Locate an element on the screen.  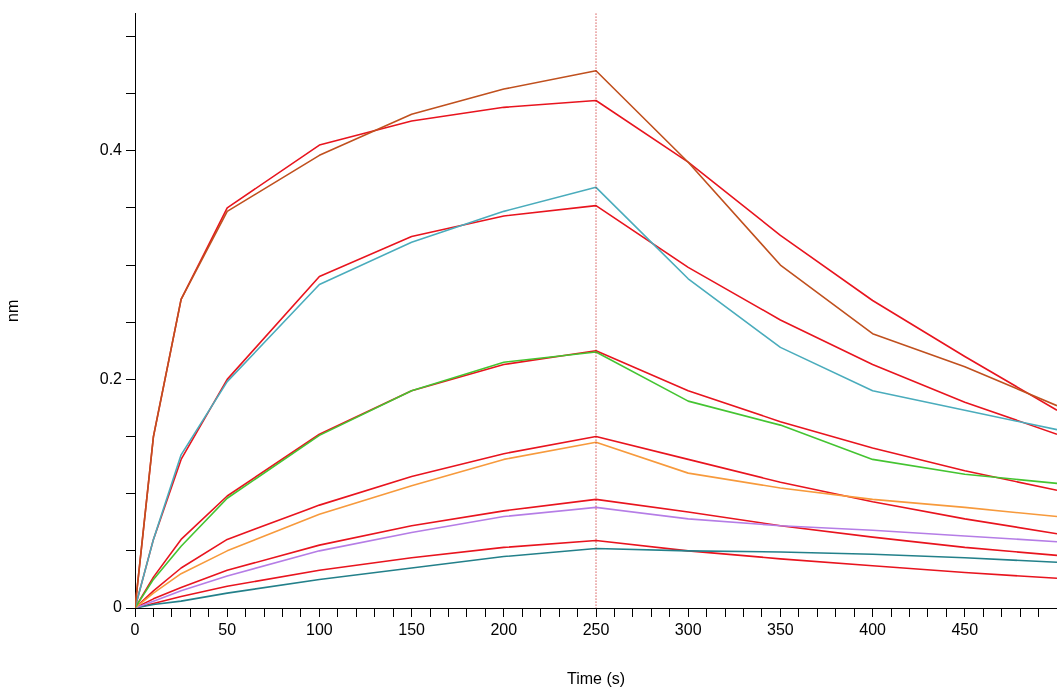
y-tick-label: 0.2 is located at coordinates (111, 378).